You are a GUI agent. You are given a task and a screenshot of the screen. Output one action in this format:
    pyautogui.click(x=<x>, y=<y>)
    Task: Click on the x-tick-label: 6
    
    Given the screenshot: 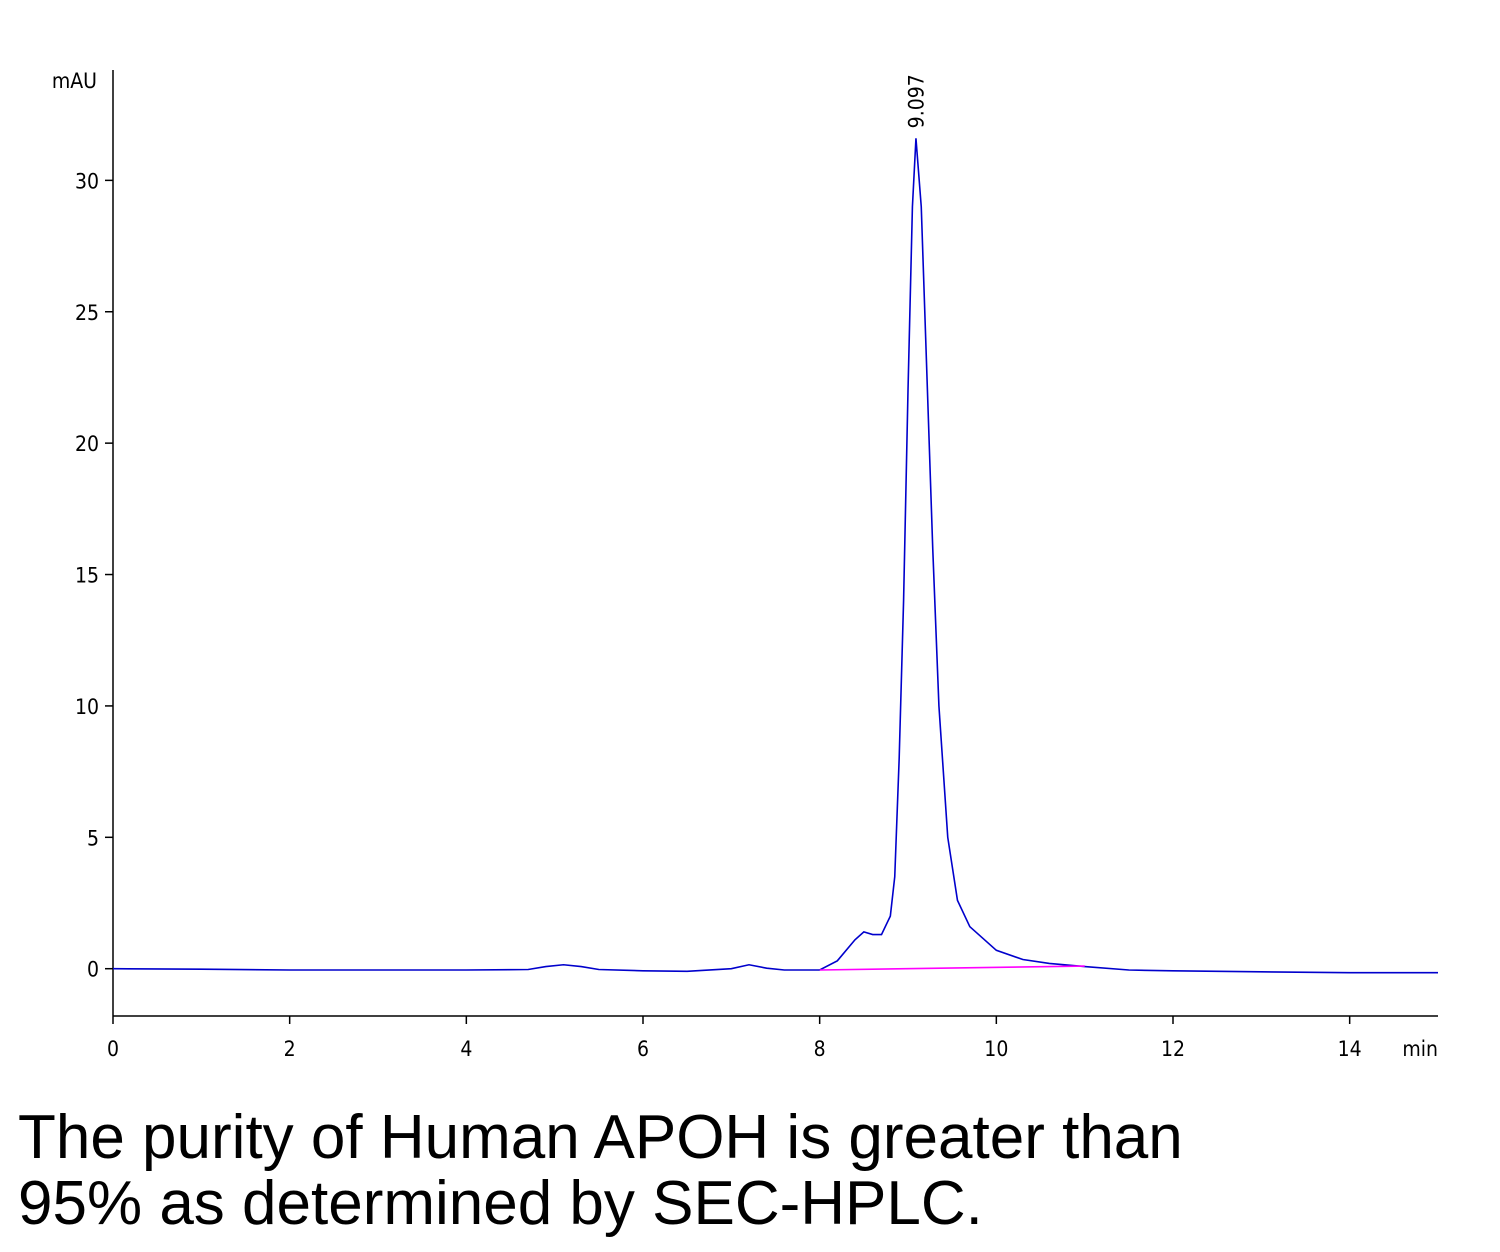 What is the action you would take?
    pyautogui.click(x=643, y=1049)
    